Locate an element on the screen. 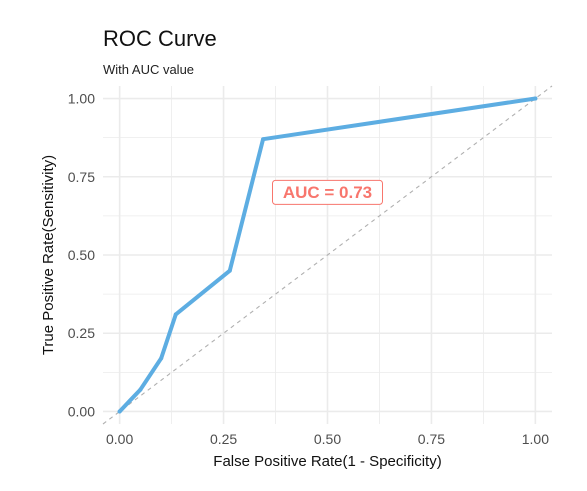 The width and height of the screenshot is (587, 491). x-tick-label: 0.50 is located at coordinates (327, 439).